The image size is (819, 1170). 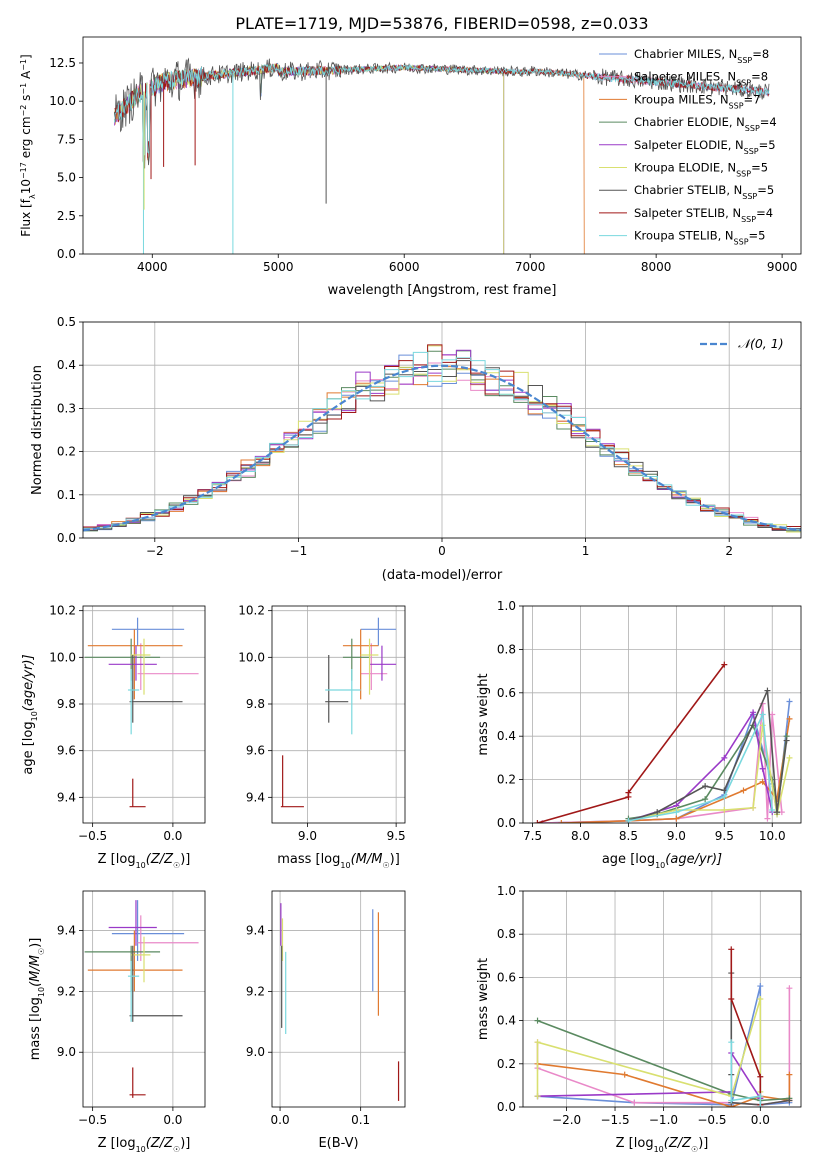 What do you see at coordinates (506, 606) in the screenshot?
I see `y-tick-label: 1.0` at bounding box center [506, 606].